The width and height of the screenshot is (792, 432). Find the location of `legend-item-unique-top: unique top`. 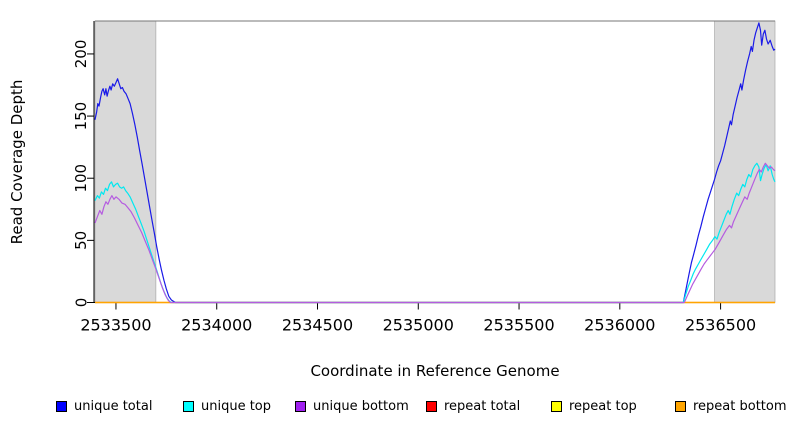

legend-item-unique-top: unique top is located at coordinates (227, 406).